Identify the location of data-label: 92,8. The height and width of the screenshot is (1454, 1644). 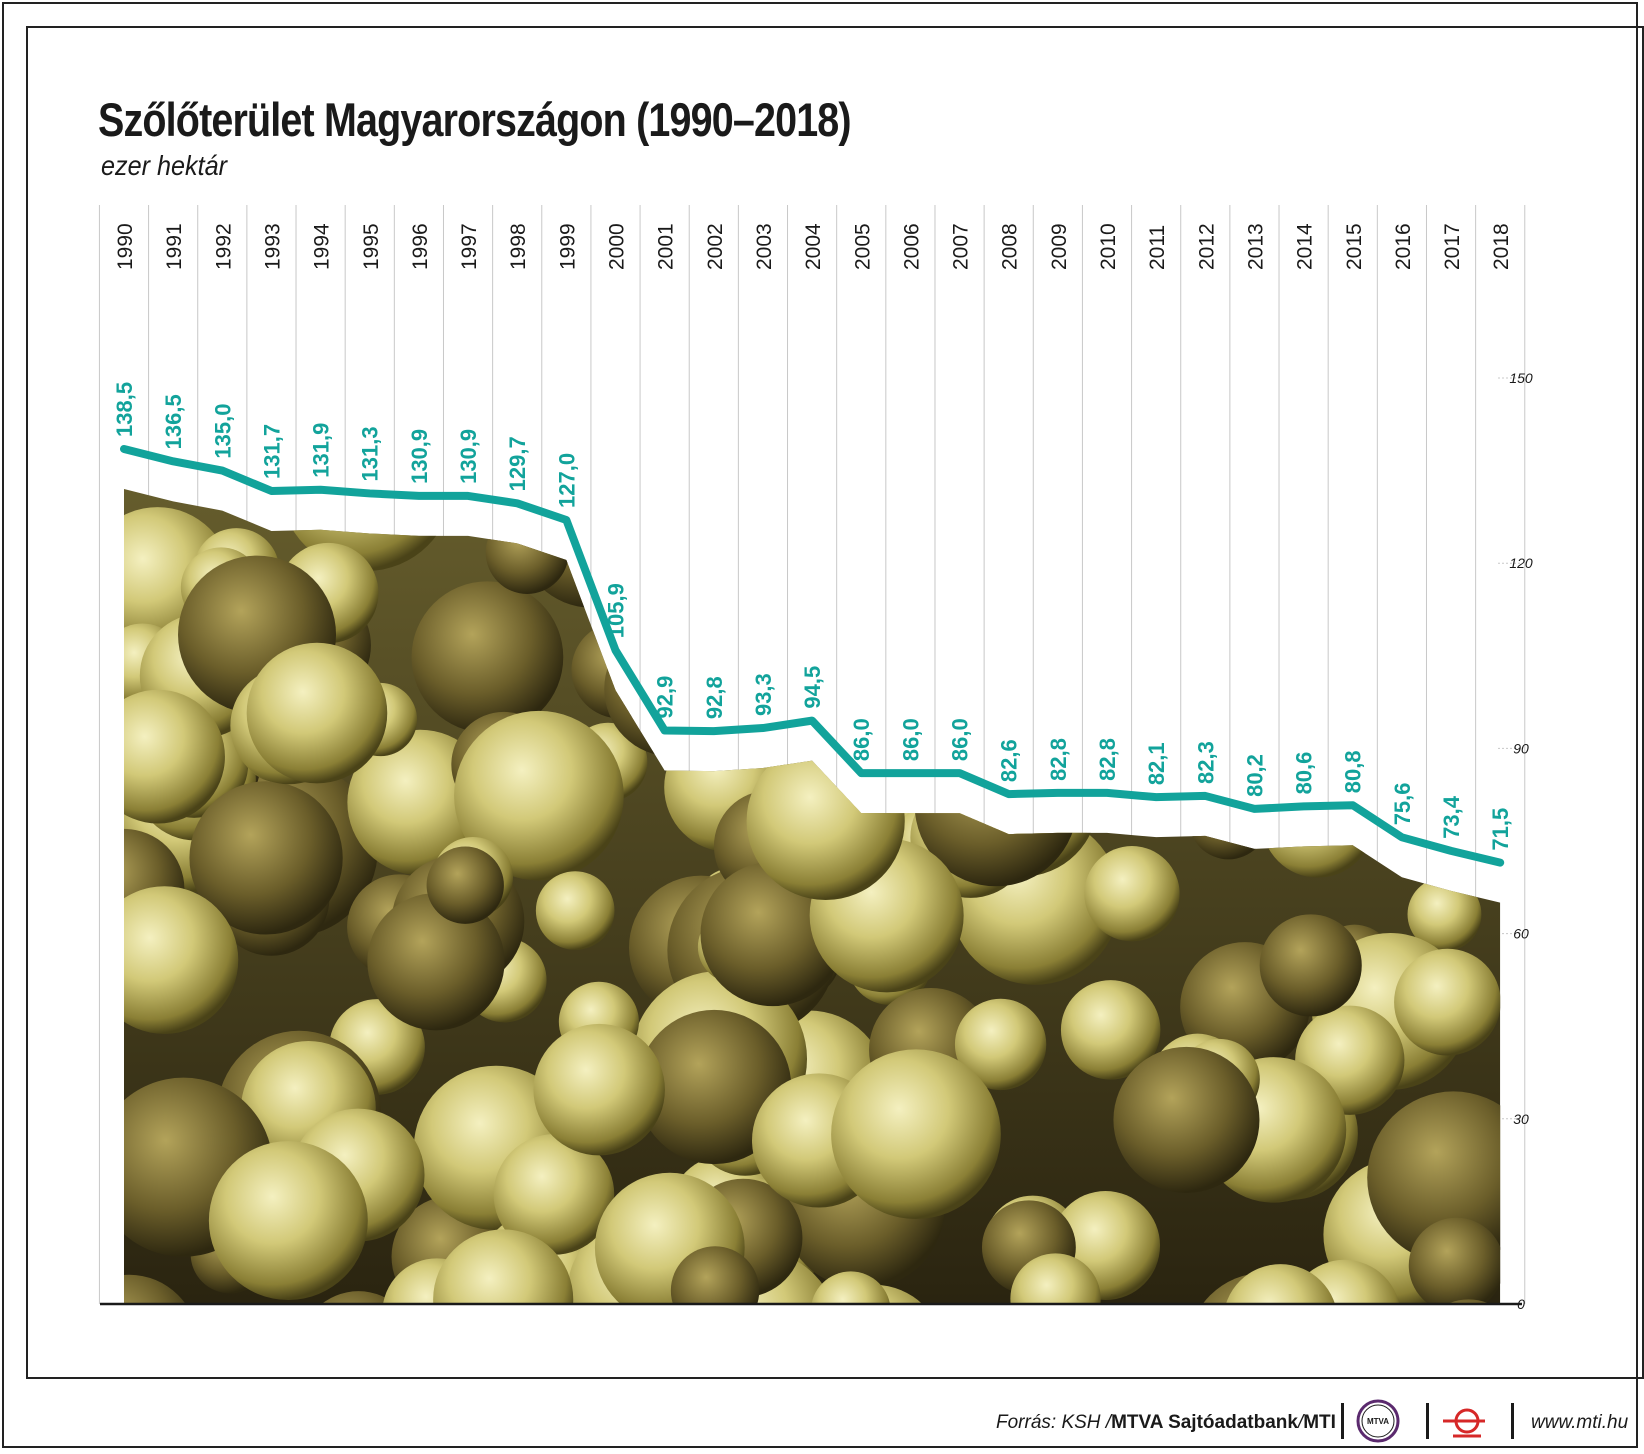
(714, 697).